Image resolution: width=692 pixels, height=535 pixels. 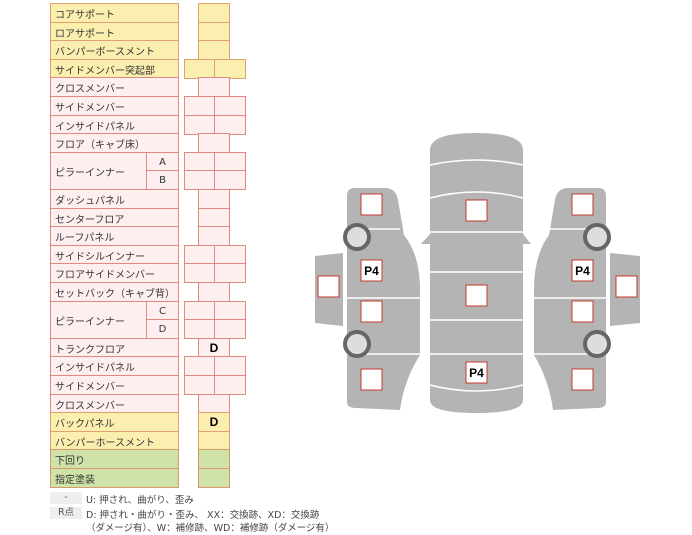 I want to click on row-label: バンパーホースメント, so click(x=114, y=441).